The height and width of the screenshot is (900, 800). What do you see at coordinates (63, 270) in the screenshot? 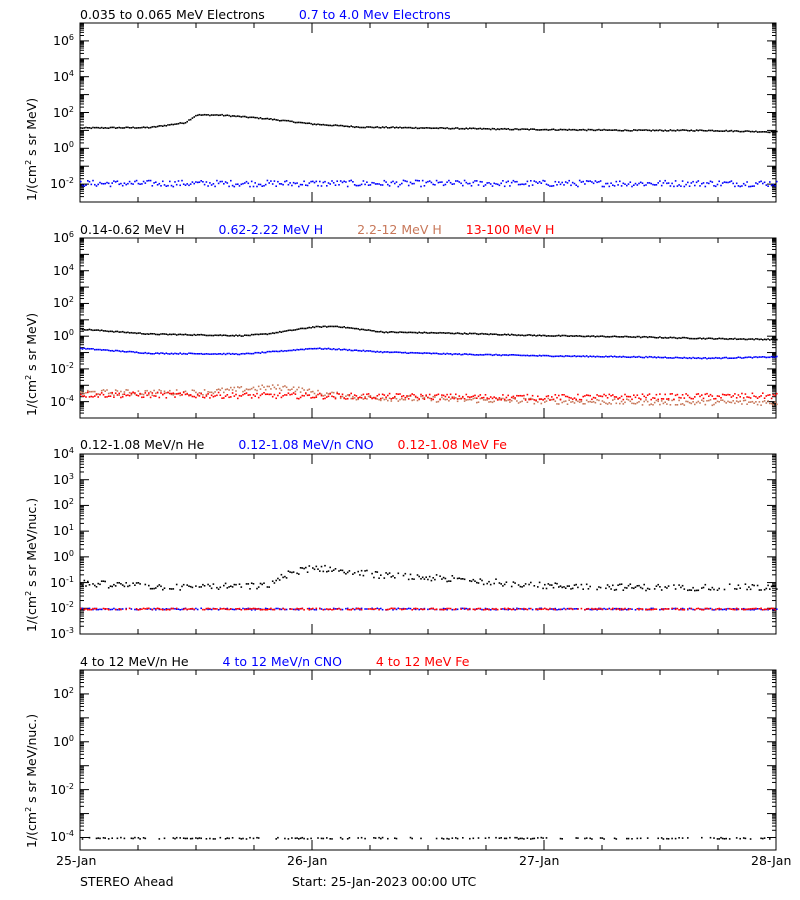
I see `y-tick-label: 104` at bounding box center [63, 270].